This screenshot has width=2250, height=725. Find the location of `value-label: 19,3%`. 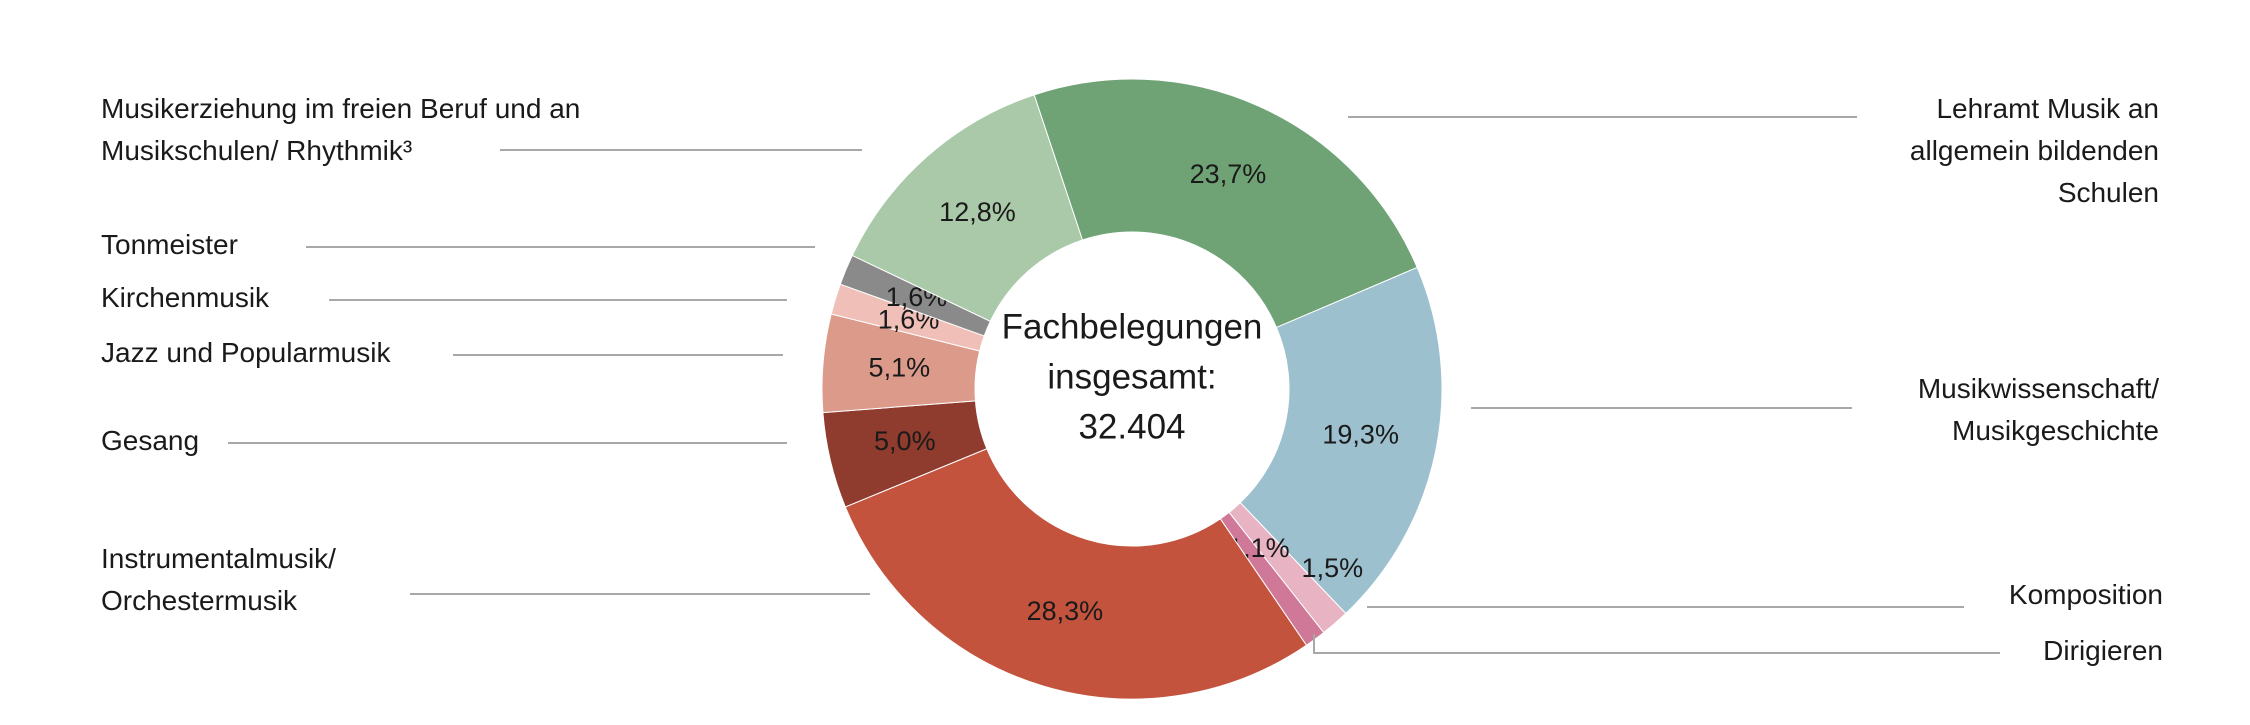

value-label: 19,3% is located at coordinates (1360, 434).